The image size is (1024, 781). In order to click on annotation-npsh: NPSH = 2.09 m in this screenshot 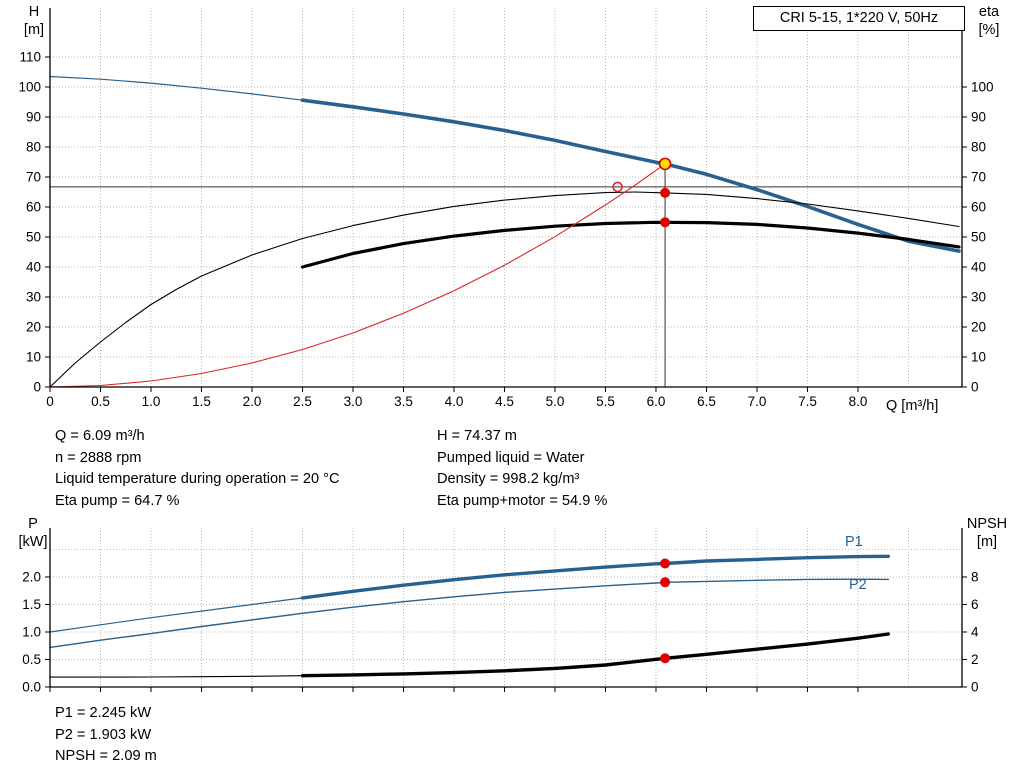, I will do `click(106, 756)`.